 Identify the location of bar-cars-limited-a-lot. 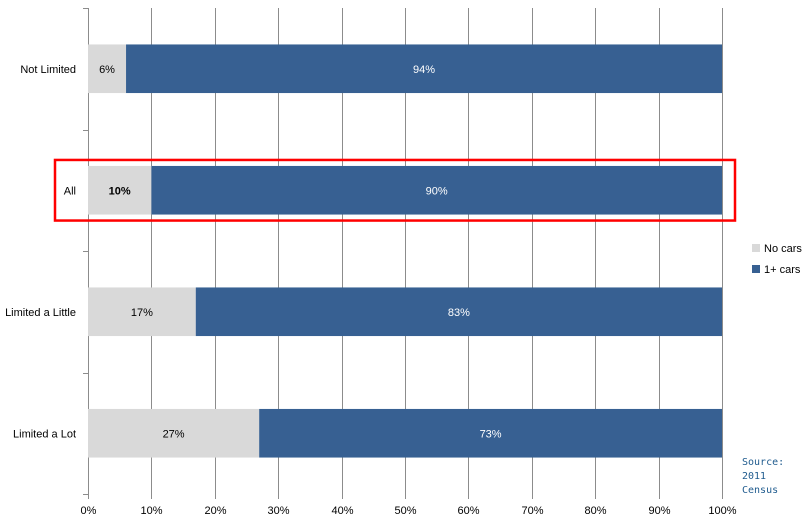
(490, 433).